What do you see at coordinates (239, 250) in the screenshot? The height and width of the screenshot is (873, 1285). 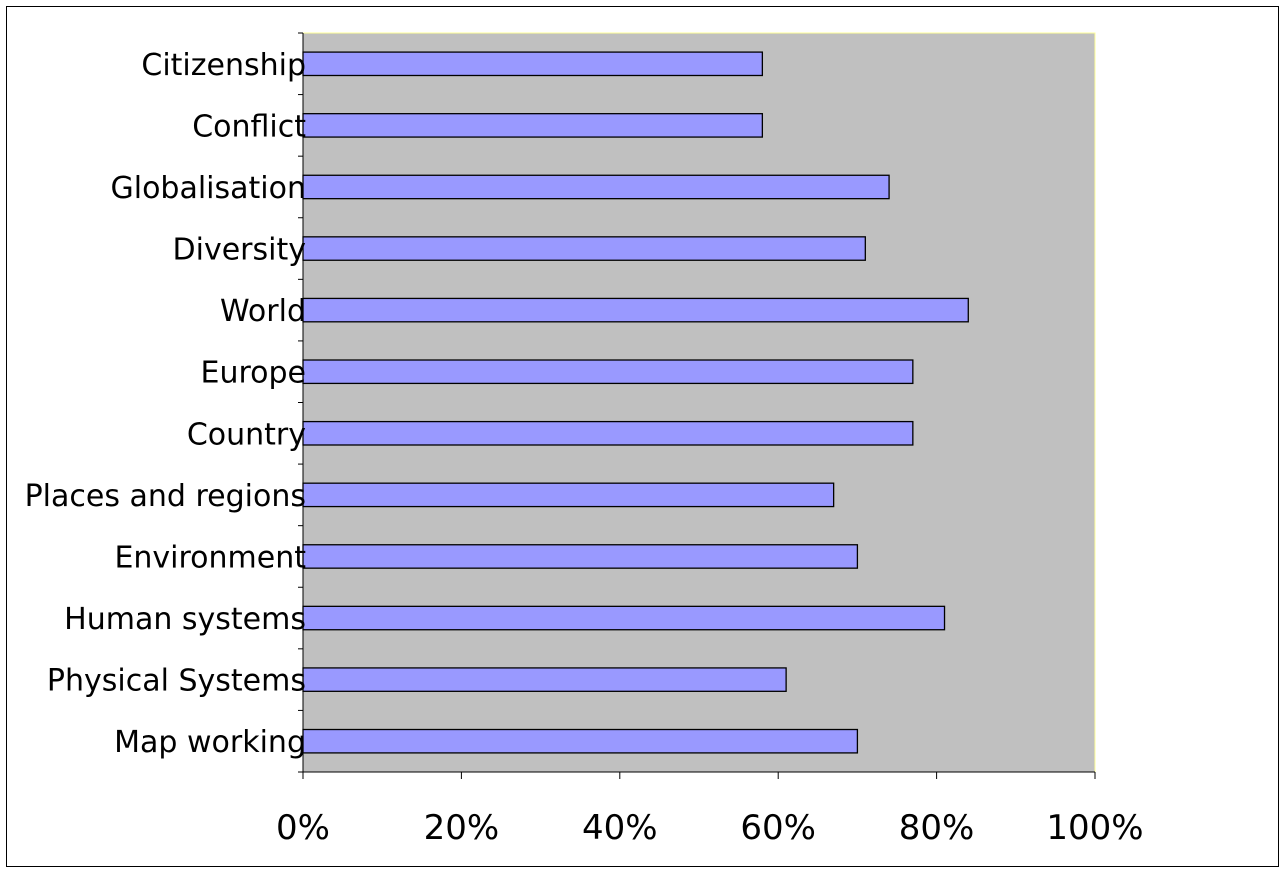 I see `category-label: Diversity` at bounding box center [239, 250].